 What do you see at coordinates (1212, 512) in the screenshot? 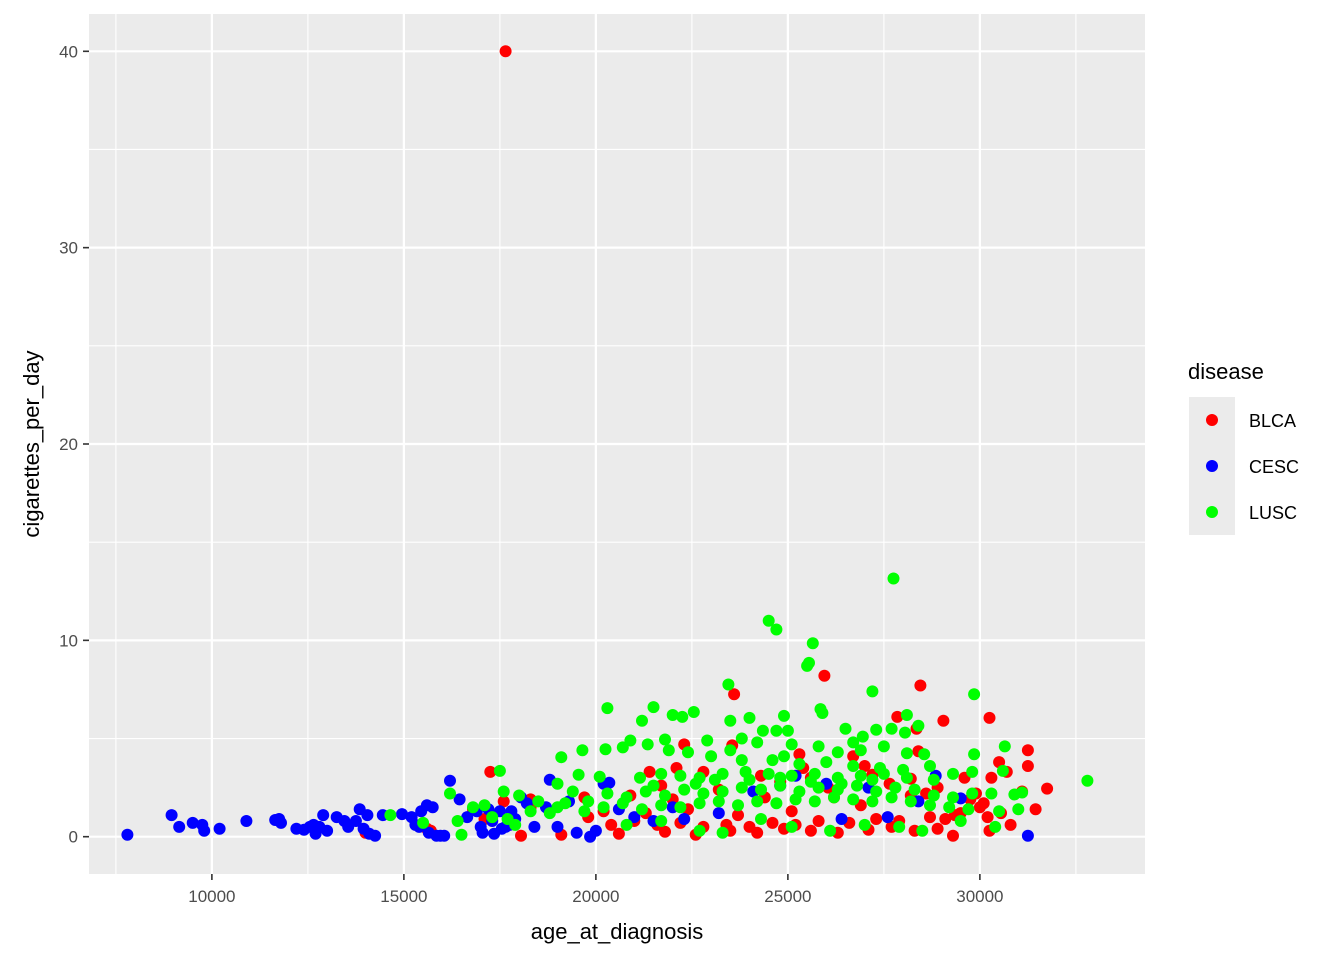
I see `legend-key-lusc` at bounding box center [1212, 512].